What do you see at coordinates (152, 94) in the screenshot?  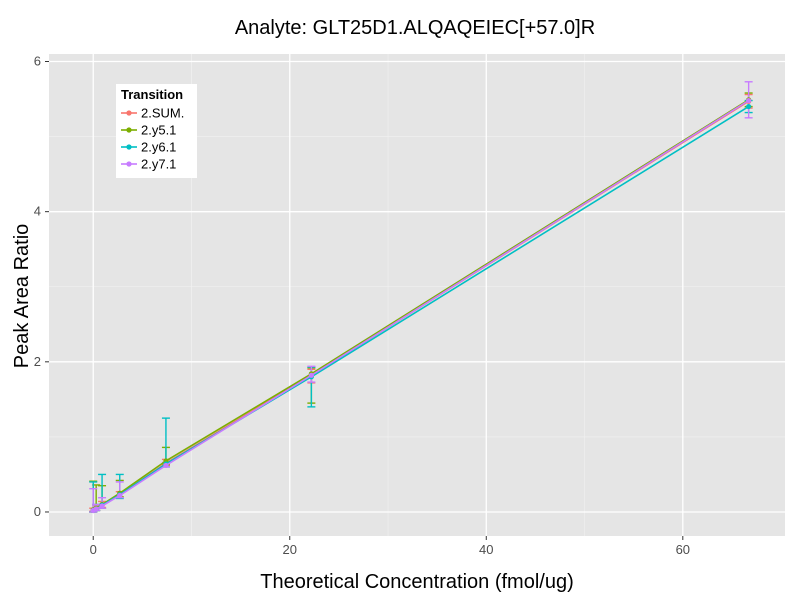 I see `legend-title: Transition` at bounding box center [152, 94].